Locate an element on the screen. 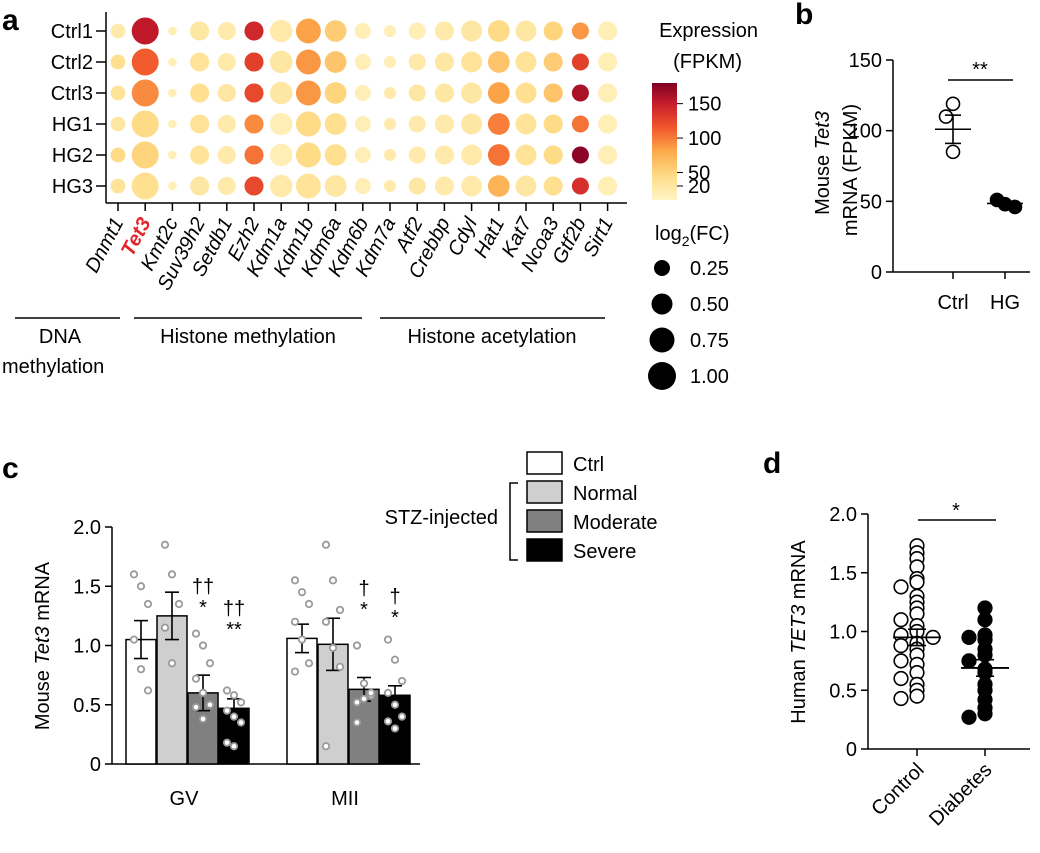 The height and width of the screenshot is (853, 1040). size-legend-label: 0.50 is located at coordinates (709, 305).